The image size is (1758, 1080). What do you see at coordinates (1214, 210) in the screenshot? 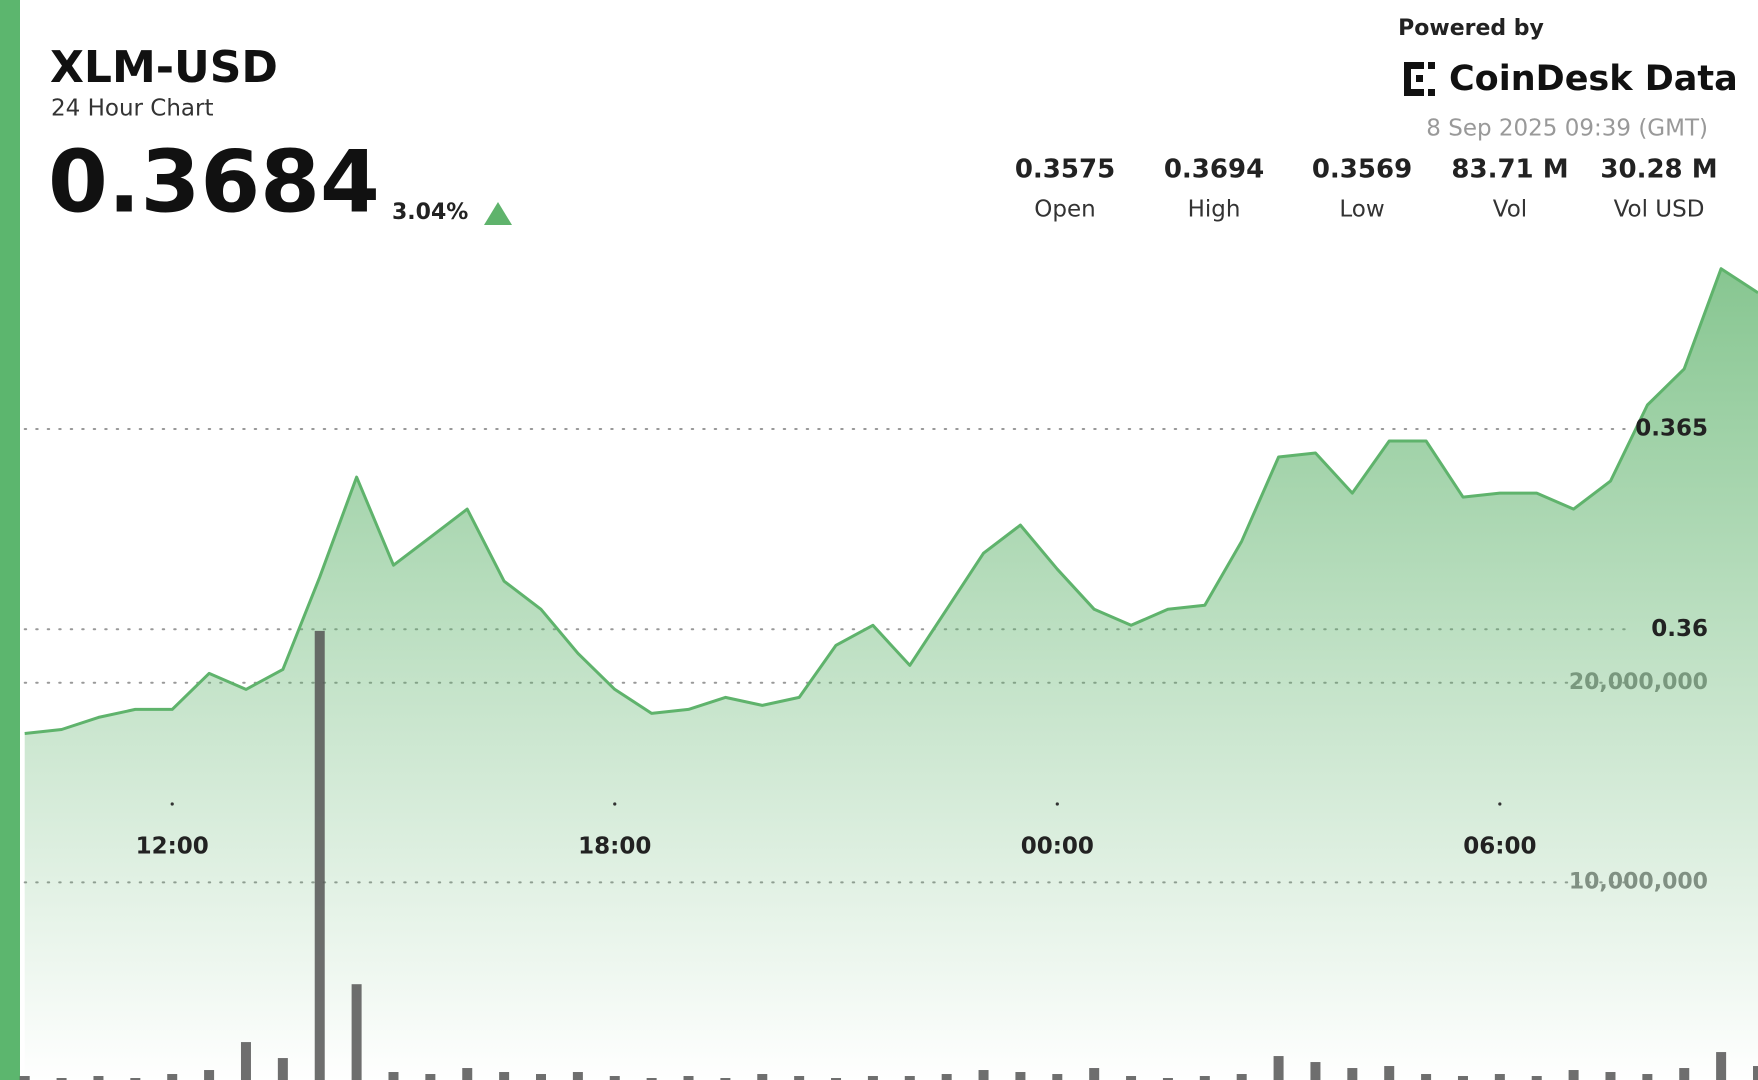
I see `stat-label: High` at bounding box center [1214, 210].